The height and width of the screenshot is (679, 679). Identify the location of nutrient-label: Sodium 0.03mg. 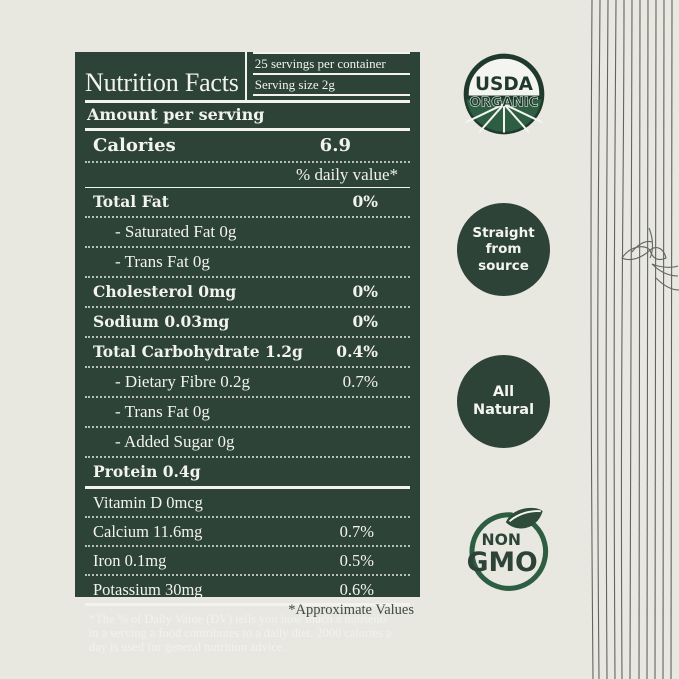
(161, 321).